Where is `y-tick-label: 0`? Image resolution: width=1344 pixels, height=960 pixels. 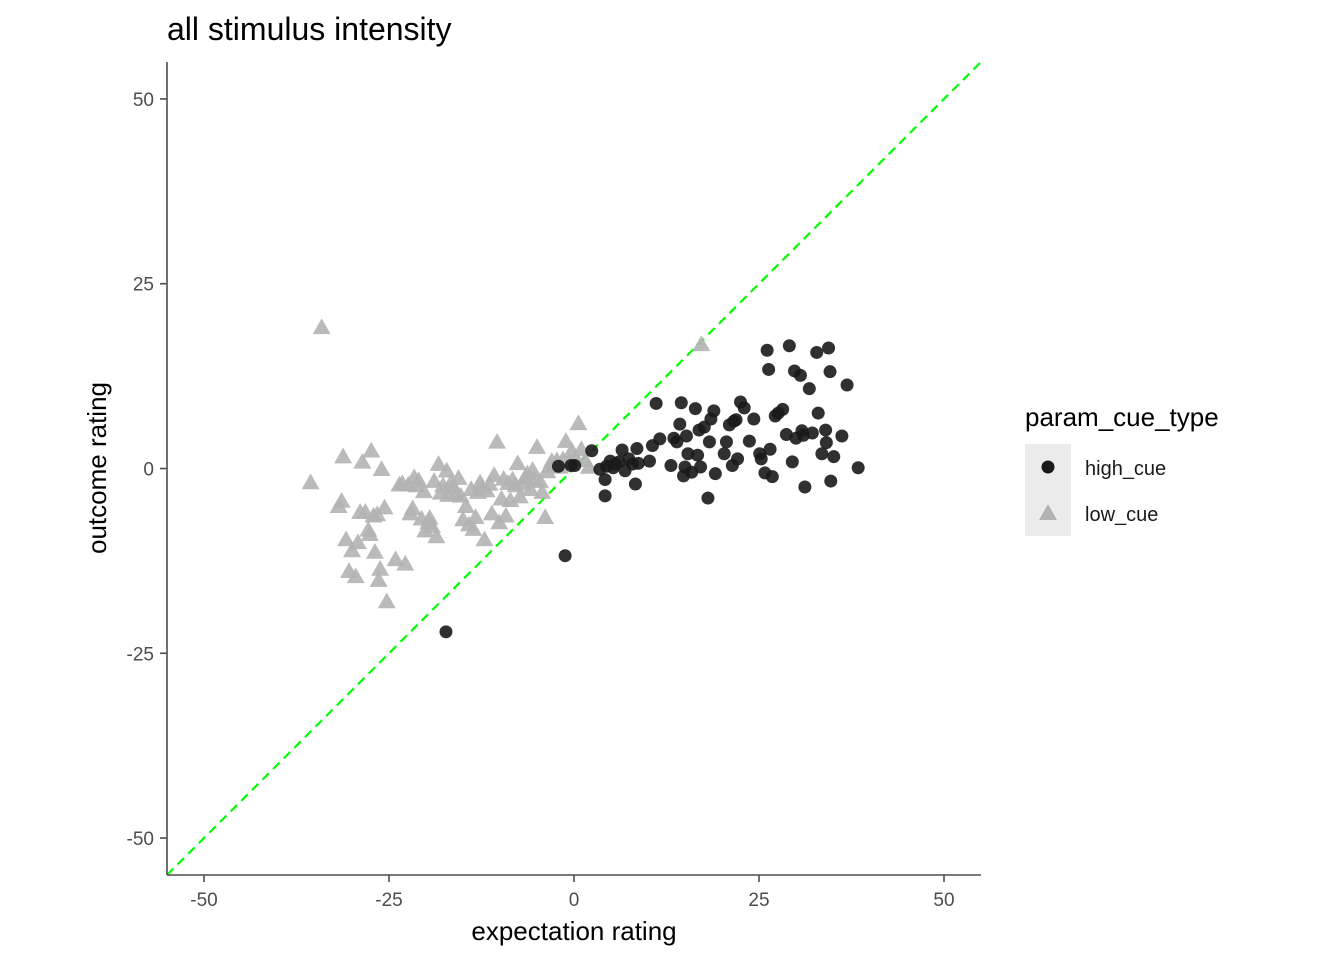
y-tick-label: 0 is located at coordinates (148, 470).